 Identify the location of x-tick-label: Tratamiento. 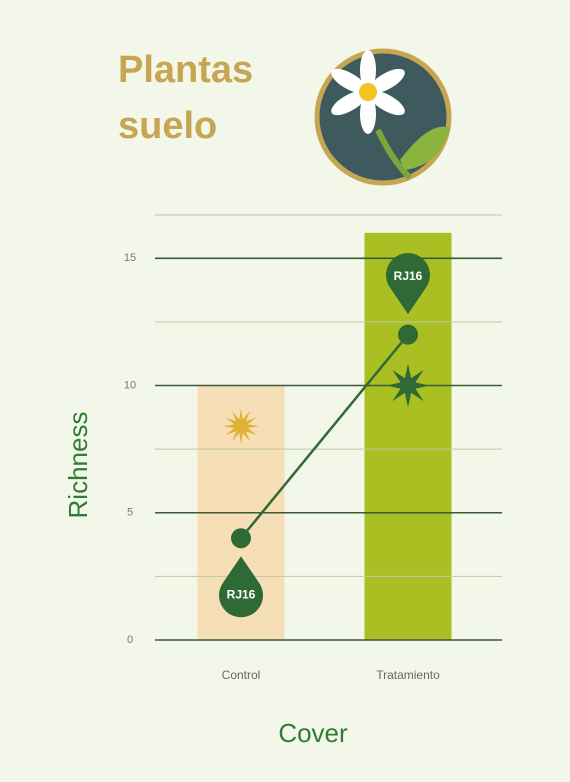
(408, 675).